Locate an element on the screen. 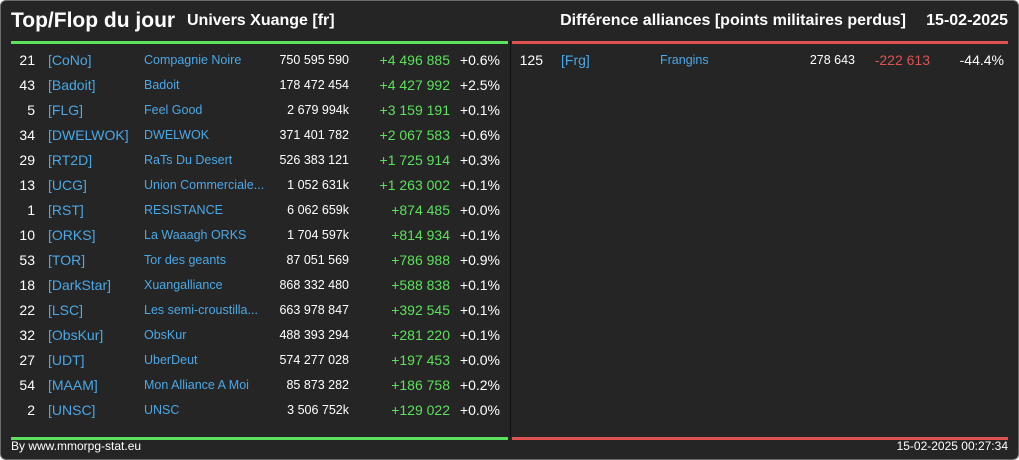 The image size is (1019, 460). alliance-tag-link: [DWELWOK] is located at coordinates (88, 135).